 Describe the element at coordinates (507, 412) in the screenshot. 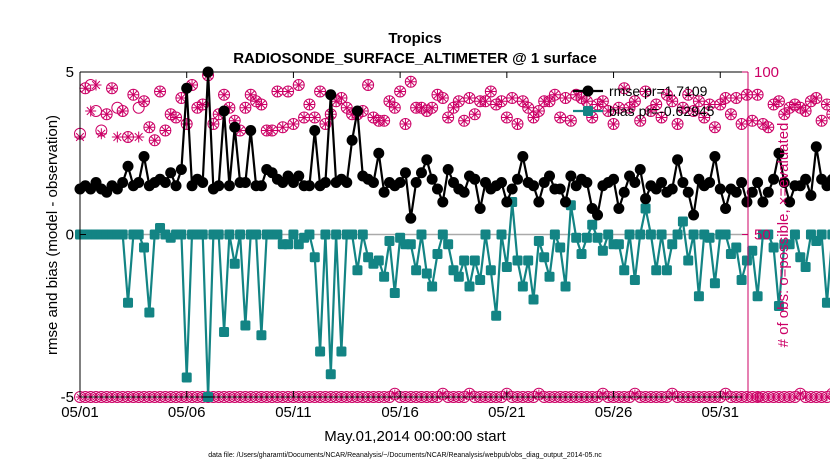

I see `x-tick-label: 05/21` at that location.